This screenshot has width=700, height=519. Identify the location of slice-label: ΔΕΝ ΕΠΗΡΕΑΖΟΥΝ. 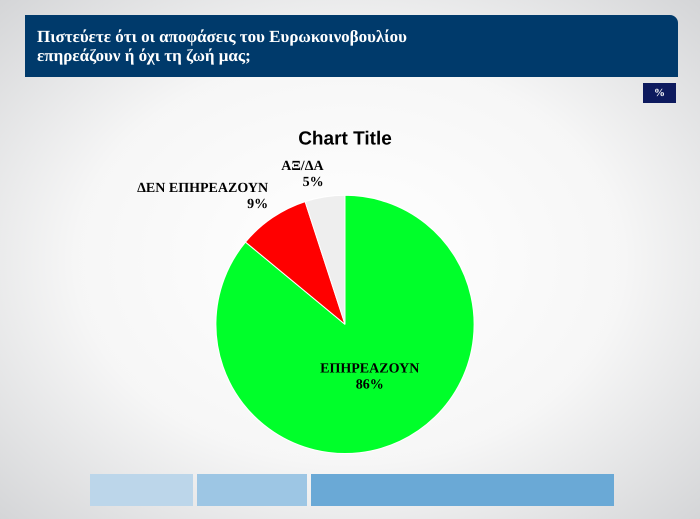
(202, 188).